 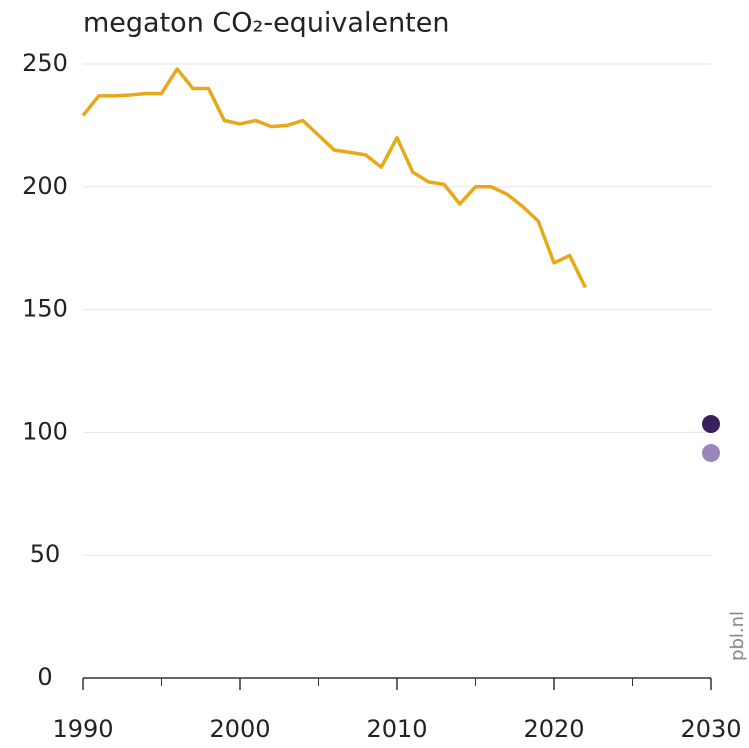 What do you see at coordinates (239, 729) in the screenshot?
I see `x-tick-label: 2000` at bounding box center [239, 729].